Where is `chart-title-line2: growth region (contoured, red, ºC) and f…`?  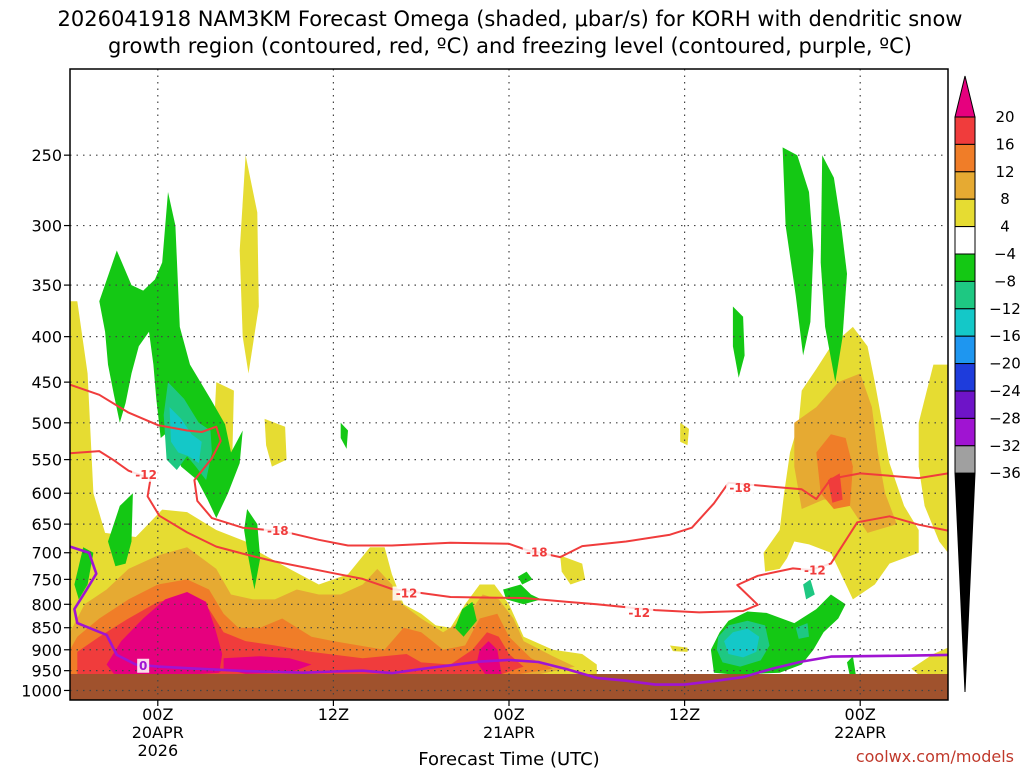 chart-title-line2: growth region (contoured, red, ºC) and f… is located at coordinates (510, 46).